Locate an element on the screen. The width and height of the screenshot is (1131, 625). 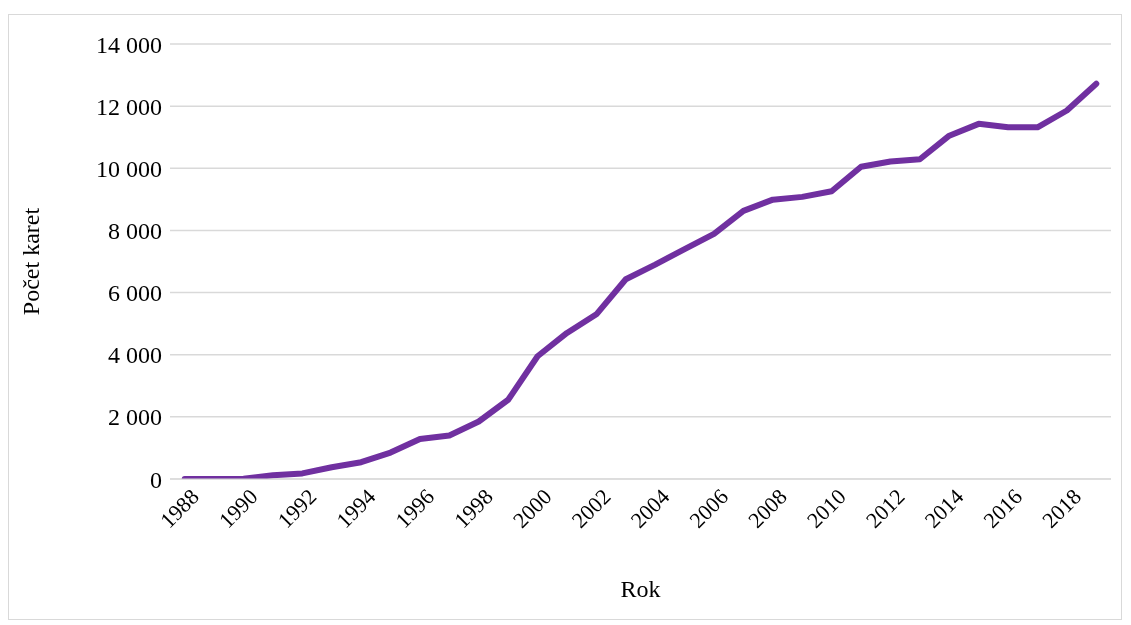
y-tick-label: 8 000 is located at coordinates (135, 230).